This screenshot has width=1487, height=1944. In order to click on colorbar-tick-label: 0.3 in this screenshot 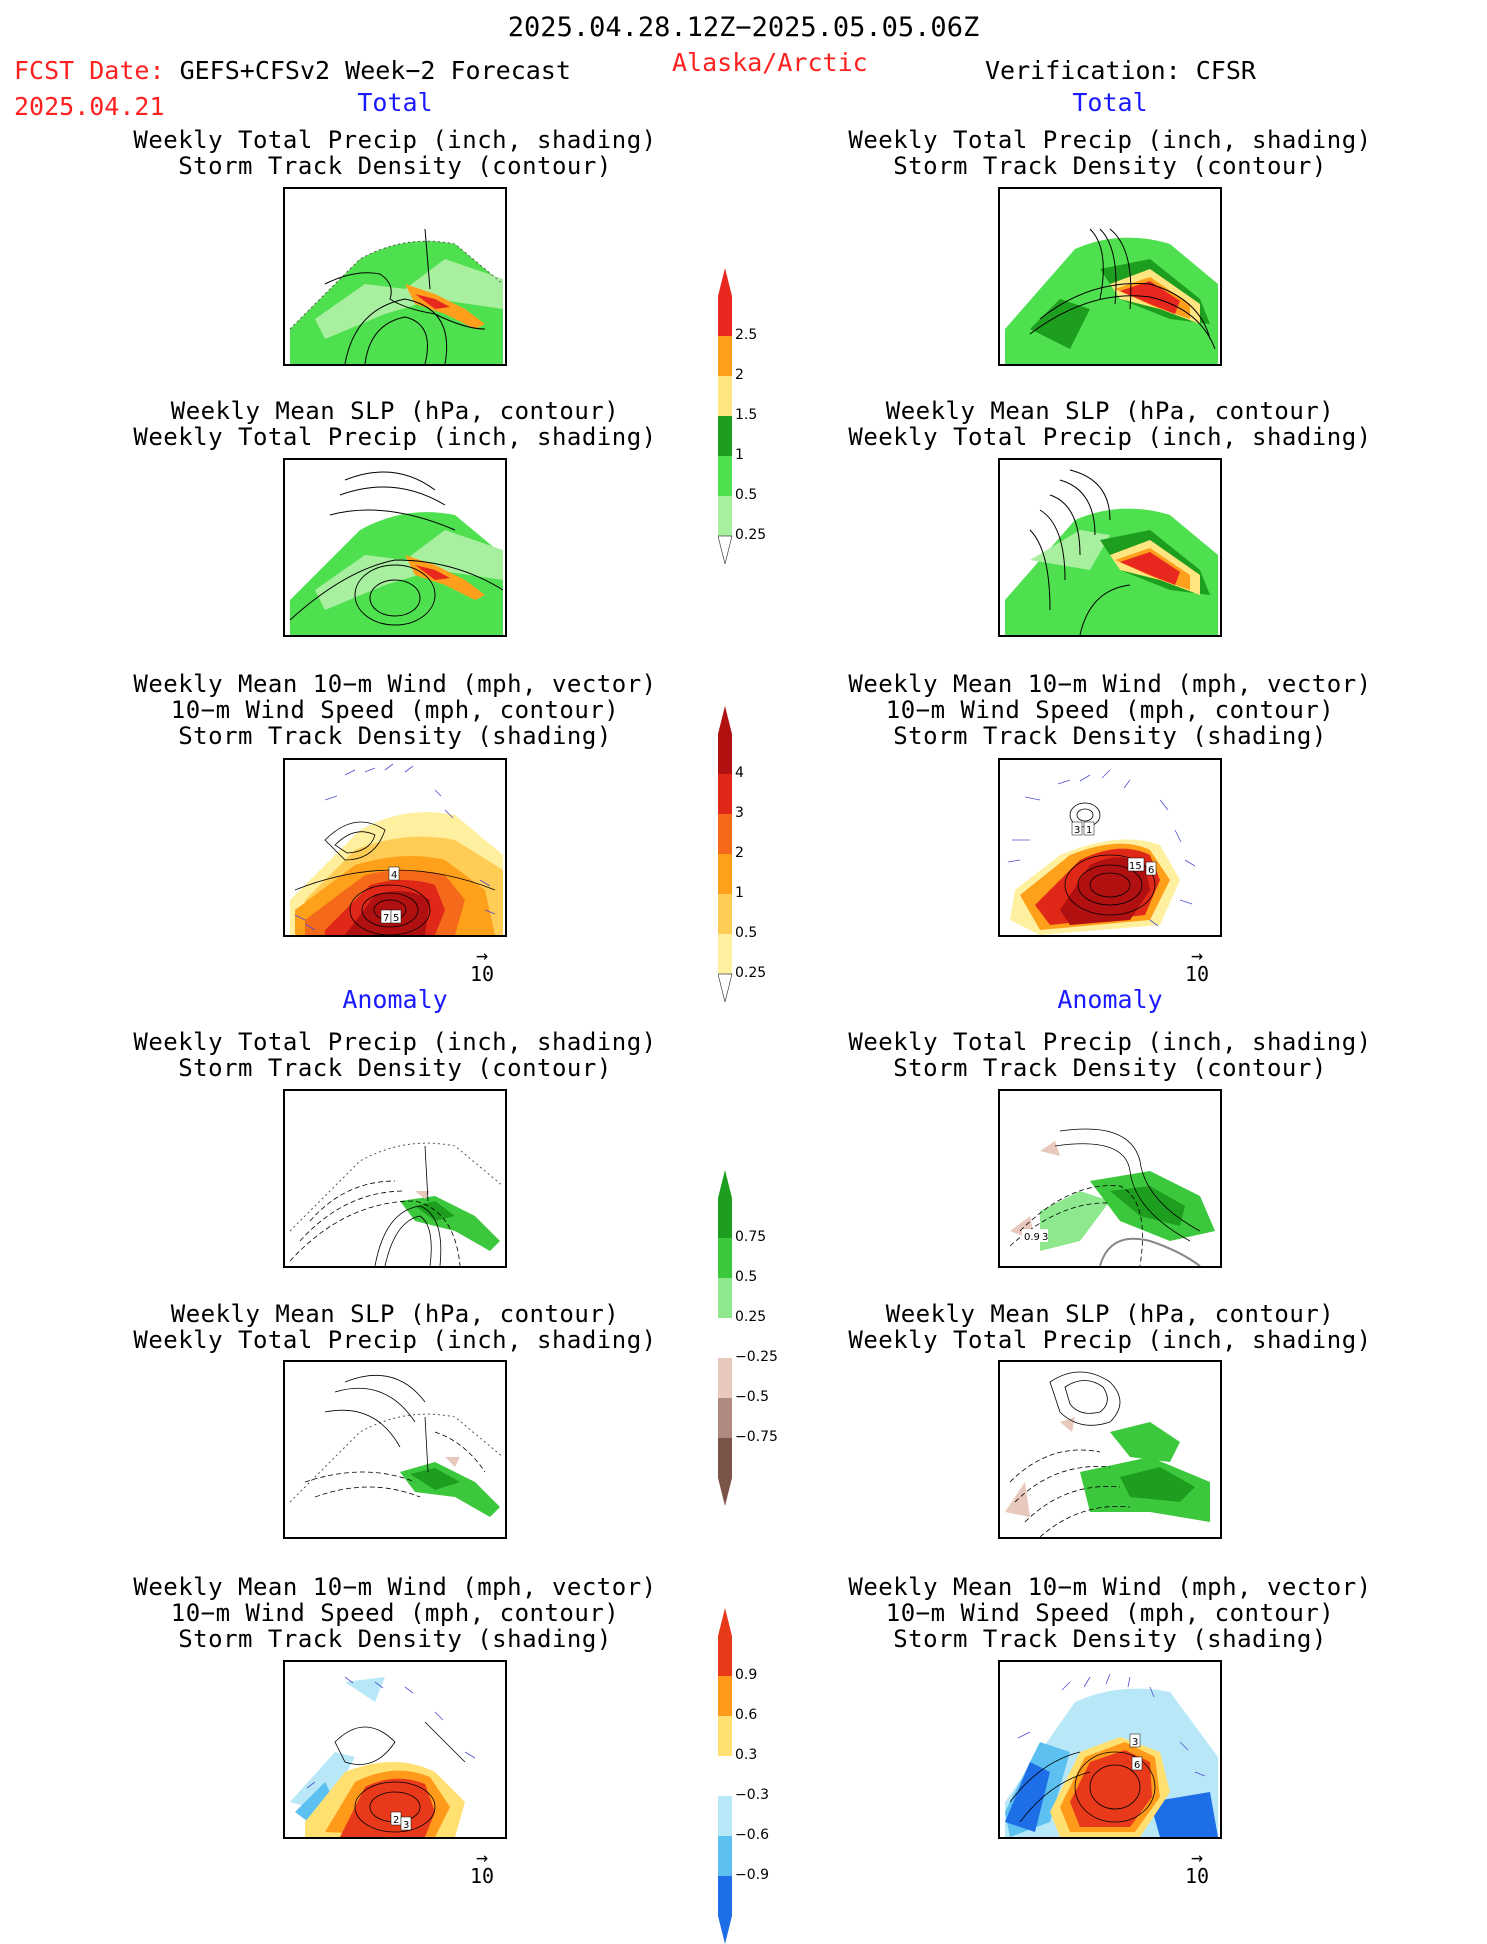, I will do `click(746, 1755)`.